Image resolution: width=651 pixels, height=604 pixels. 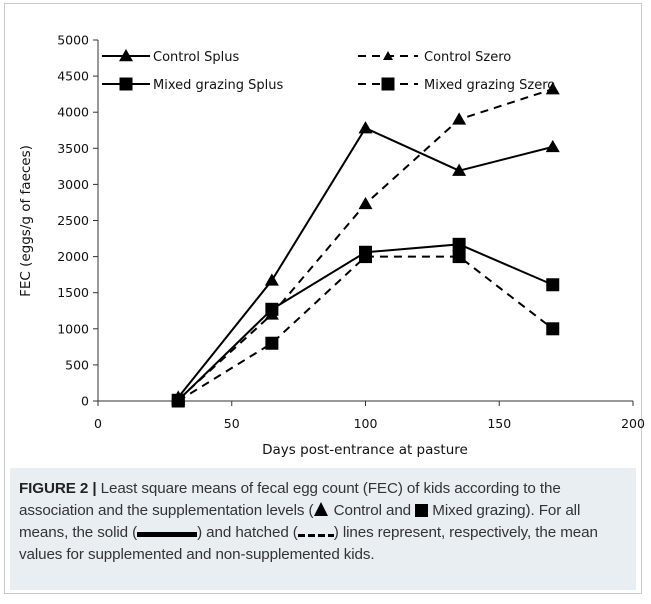 What do you see at coordinates (247, 532) in the screenshot?
I see `caption-part-4: ) and hatched (` at bounding box center [247, 532].